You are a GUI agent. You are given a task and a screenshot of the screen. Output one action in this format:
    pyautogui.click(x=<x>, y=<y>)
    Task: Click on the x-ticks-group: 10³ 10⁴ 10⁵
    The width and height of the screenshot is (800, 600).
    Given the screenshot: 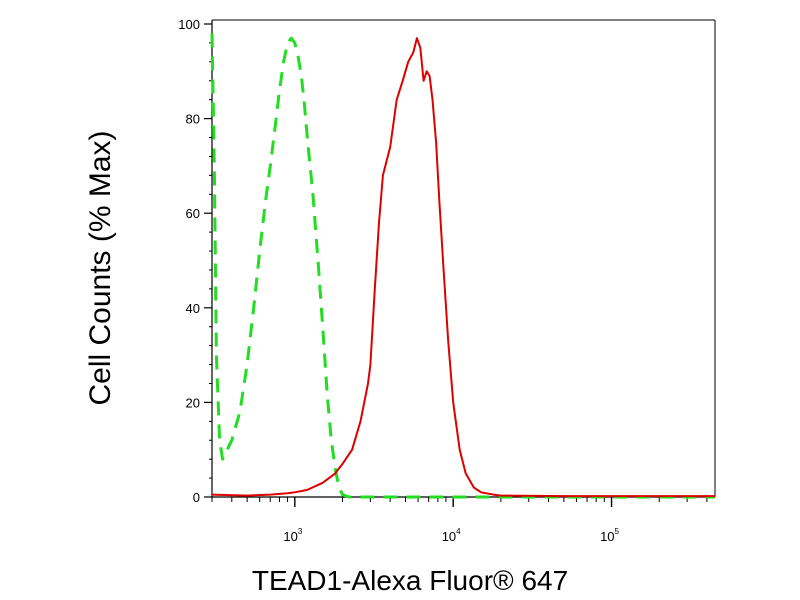 What is the action you would take?
    pyautogui.click(x=459, y=520)
    